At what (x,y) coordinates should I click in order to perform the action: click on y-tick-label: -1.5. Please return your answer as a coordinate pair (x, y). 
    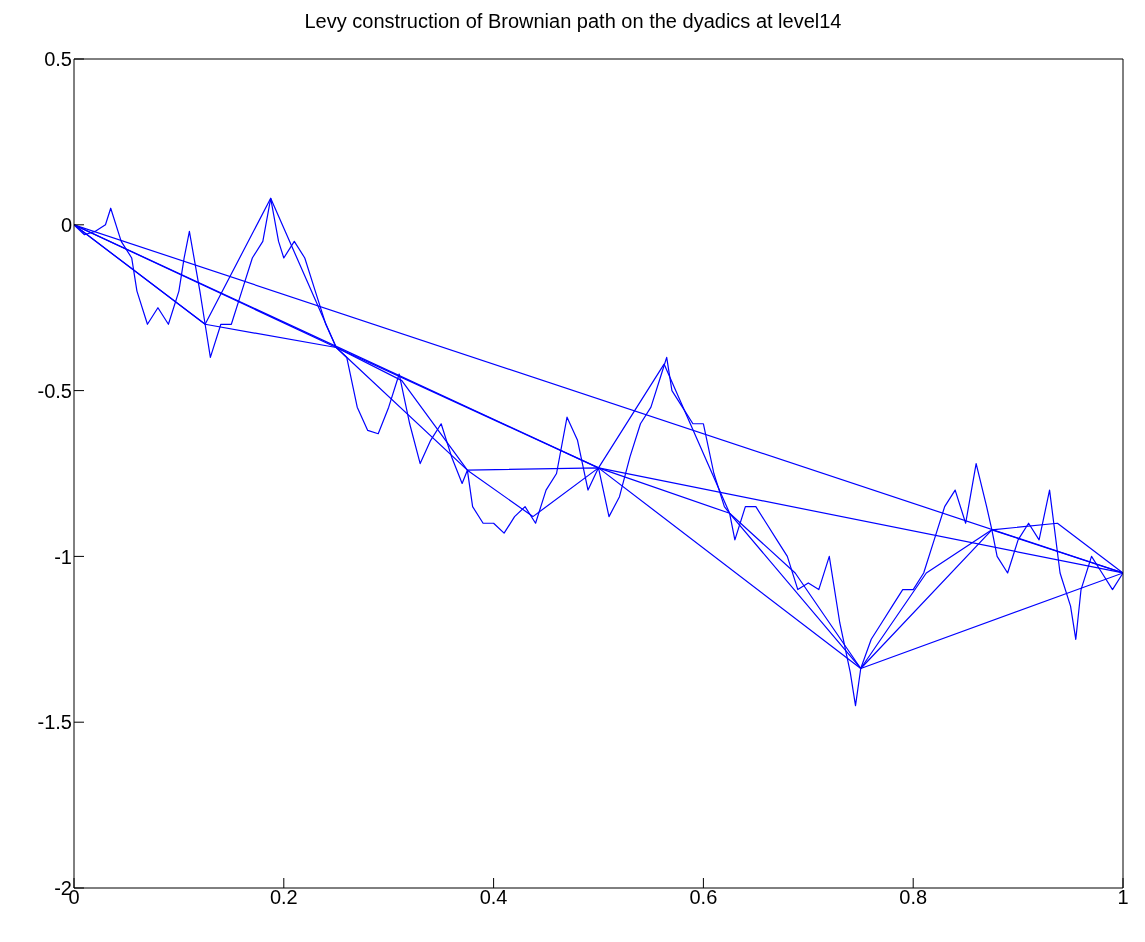
    Looking at the image, I should click on (54, 722).